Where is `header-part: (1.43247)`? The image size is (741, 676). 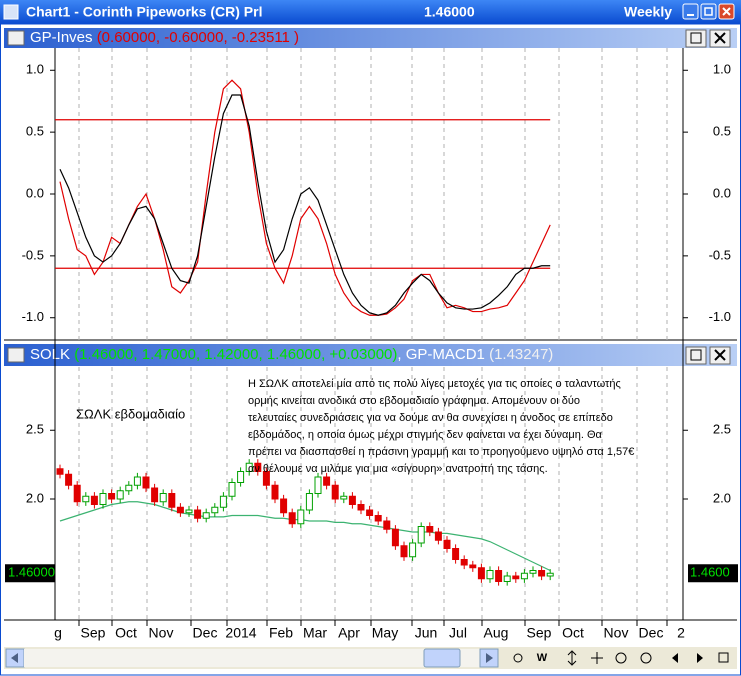
header-part: (1.43247) is located at coordinates (521, 354).